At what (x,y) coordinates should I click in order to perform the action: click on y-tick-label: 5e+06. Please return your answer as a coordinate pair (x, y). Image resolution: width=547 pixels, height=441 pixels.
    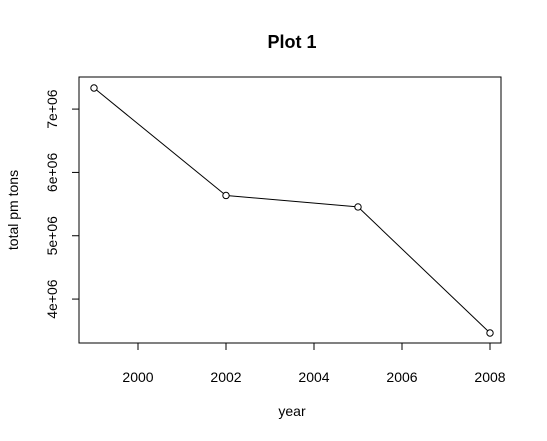
    Looking at the image, I should click on (52, 236).